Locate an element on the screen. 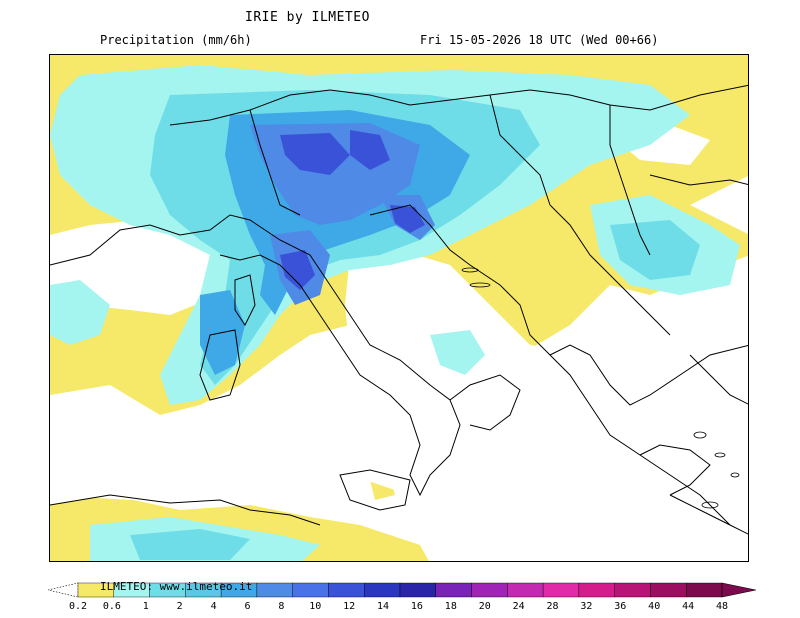  legend-tick-label: 18 is located at coordinates (450, 606).